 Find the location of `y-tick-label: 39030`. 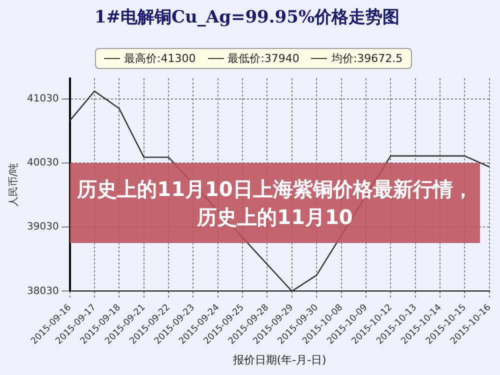

y-tick-label: 39030 is located at coordinates (43, 227).